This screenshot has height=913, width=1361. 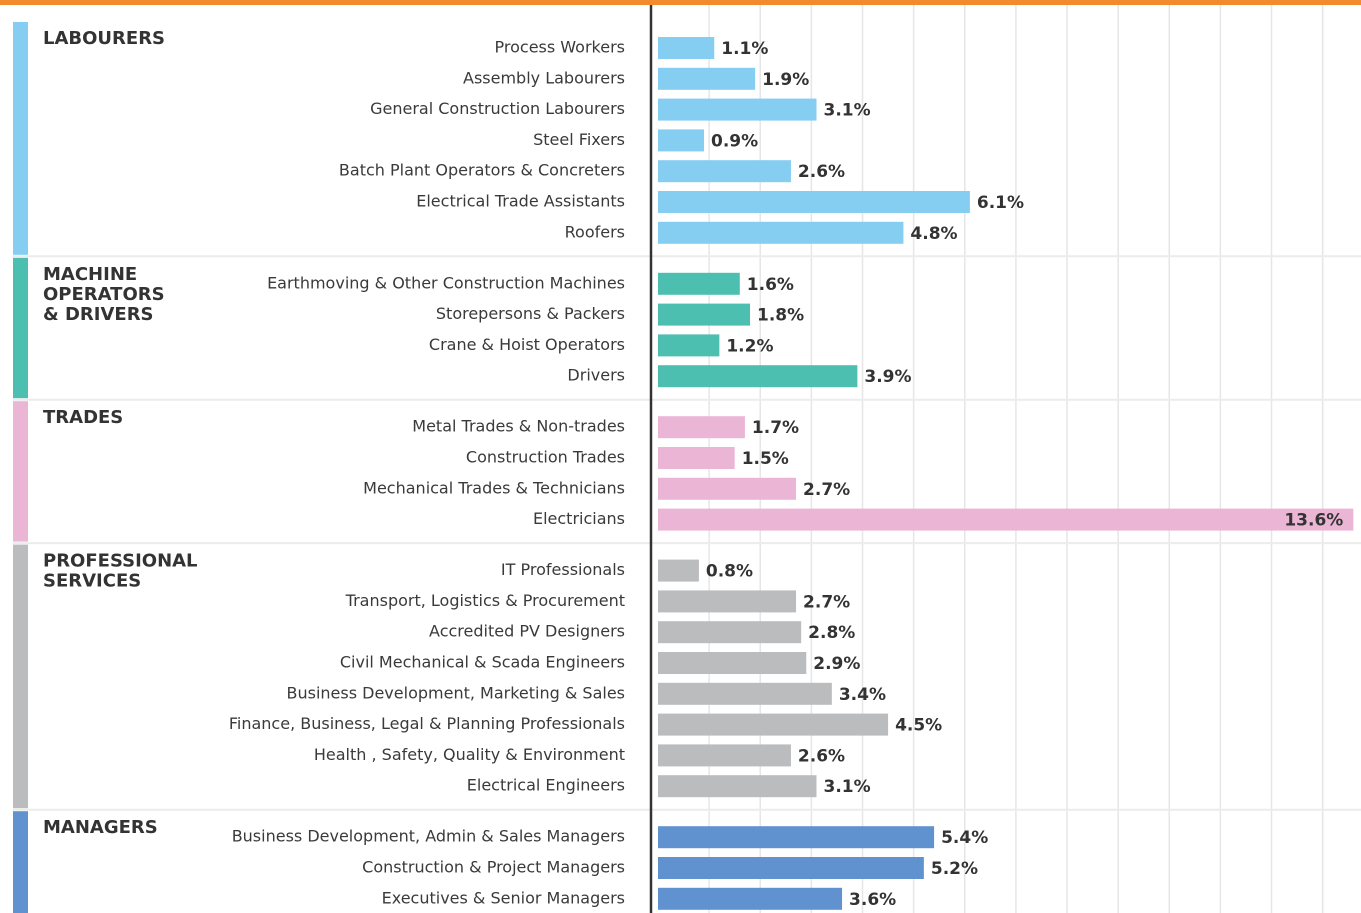 What do you see at coordinates (680, 2) in the screenshot?
I see `top-bar` at bounding box center [680, 2].